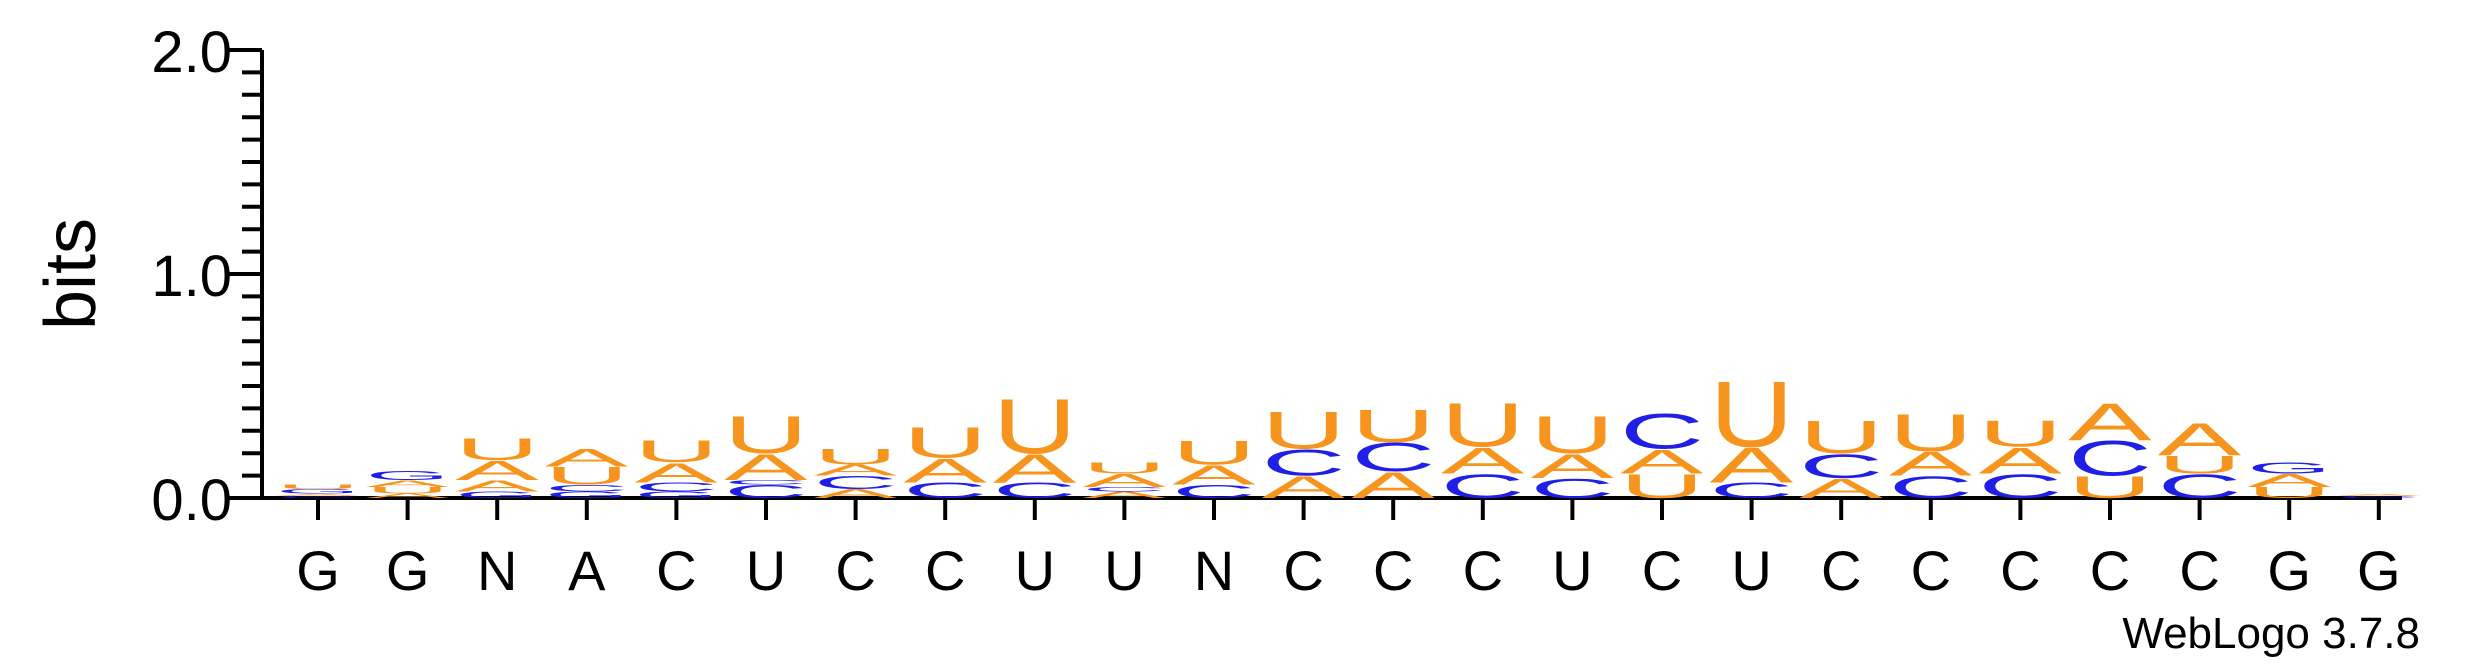 The height and width of the screenshot is (667, 2475). I want to click on x-tick-label: A, so click(587, 570).